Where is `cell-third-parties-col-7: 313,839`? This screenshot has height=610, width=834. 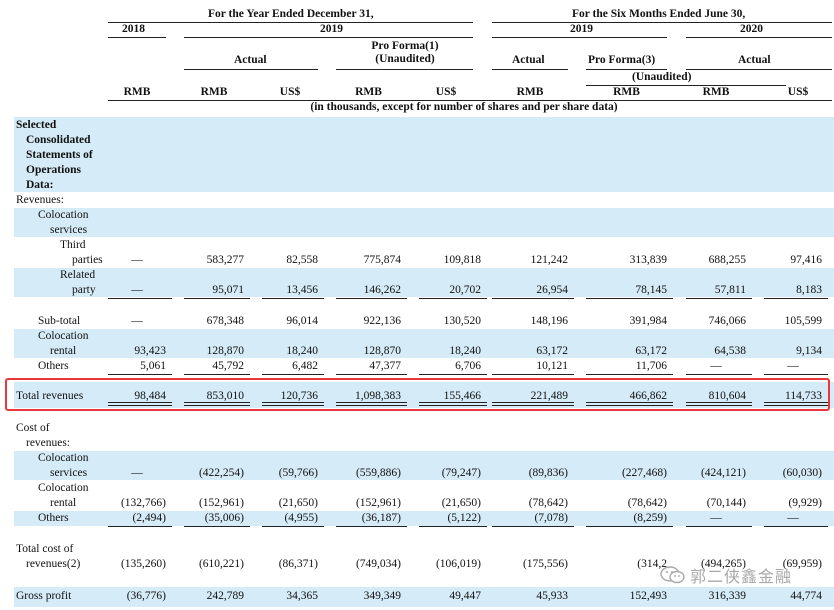
cell-third-parties-col-7: 313,839 is located at coordinates (648, 260).